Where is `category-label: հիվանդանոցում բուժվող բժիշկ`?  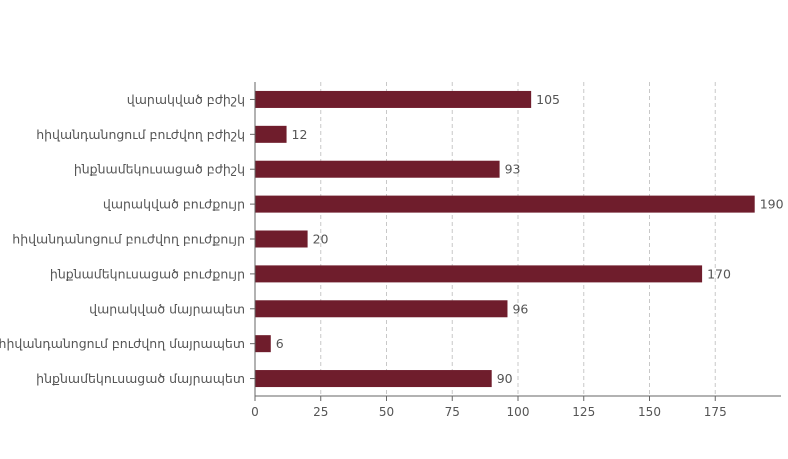
category-label: հիվանդանոցում բուժվող բժիշկ is located at coordinates (140, 134).